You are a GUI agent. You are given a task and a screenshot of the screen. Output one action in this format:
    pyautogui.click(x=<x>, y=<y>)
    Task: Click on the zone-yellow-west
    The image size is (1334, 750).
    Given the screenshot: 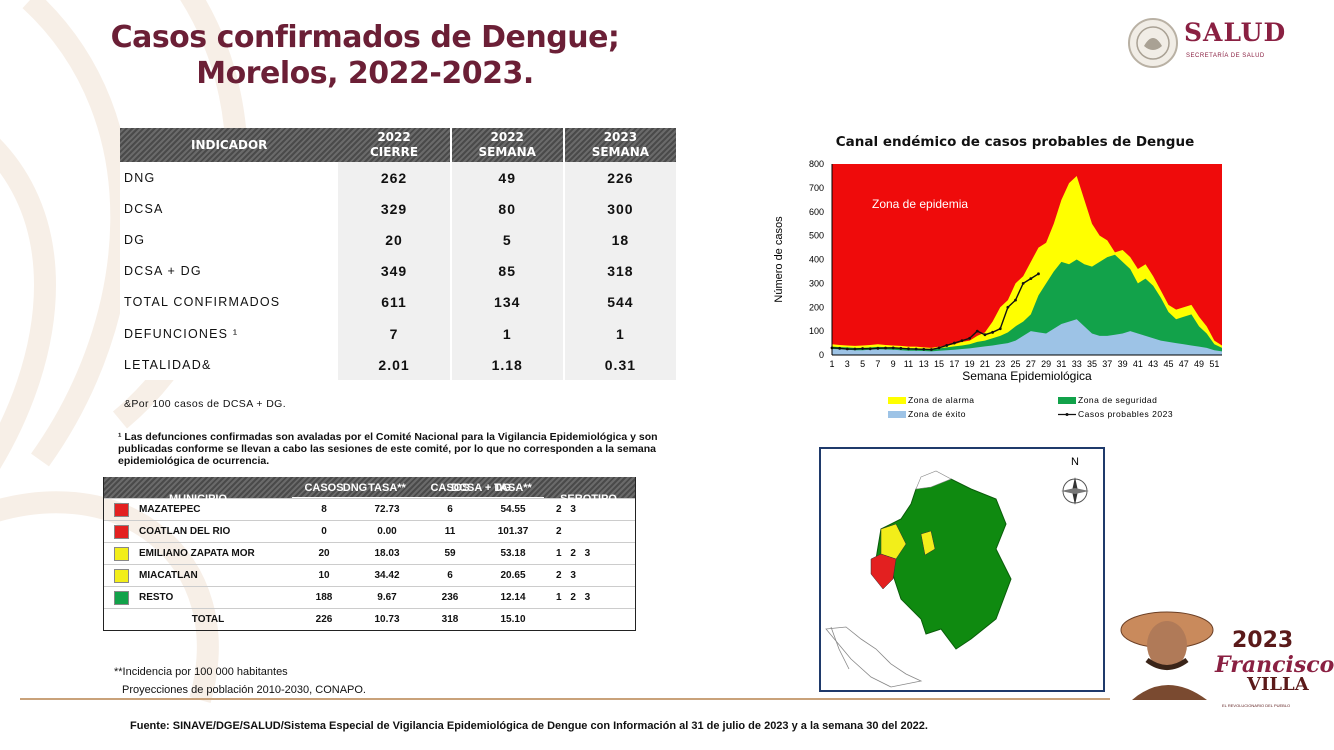 What is the action you would take?
    pyautogui.click(x=893, y=541)
    